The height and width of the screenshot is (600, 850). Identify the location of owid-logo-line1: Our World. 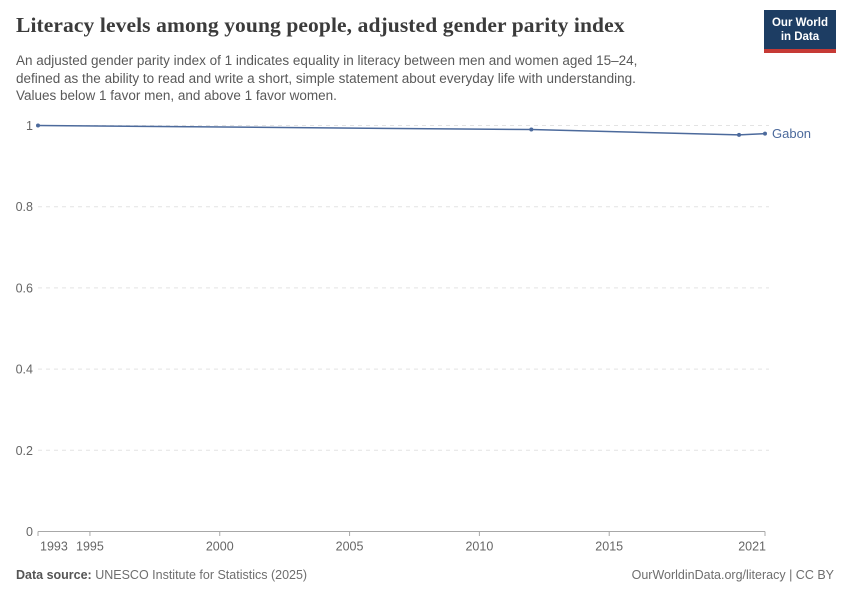
(799, 23).